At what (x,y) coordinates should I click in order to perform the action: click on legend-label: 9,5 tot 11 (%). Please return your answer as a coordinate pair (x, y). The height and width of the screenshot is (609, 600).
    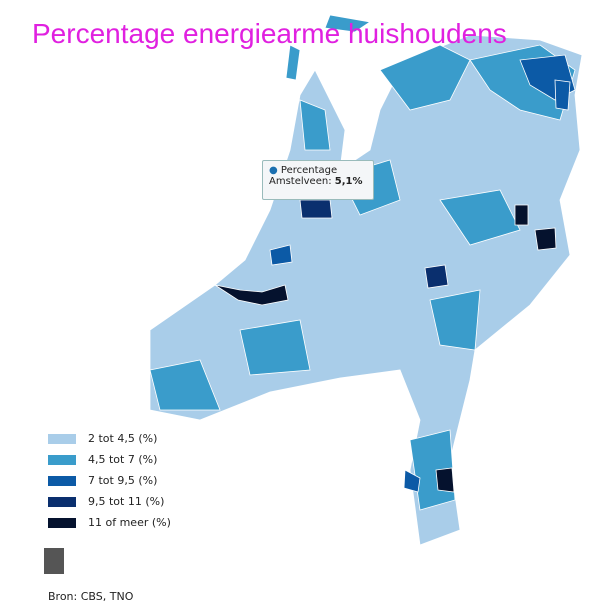
    Looking at the image, I should click on (126, 501).